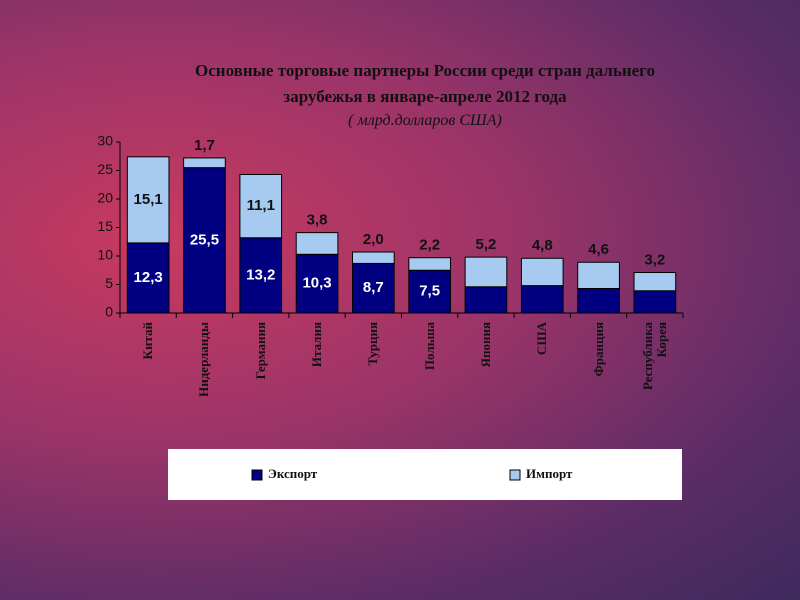  What do you see at coordinates (429, 346) in the screenshot?
I see `x-tick-label: Польша` at bounding box center [429, 346].